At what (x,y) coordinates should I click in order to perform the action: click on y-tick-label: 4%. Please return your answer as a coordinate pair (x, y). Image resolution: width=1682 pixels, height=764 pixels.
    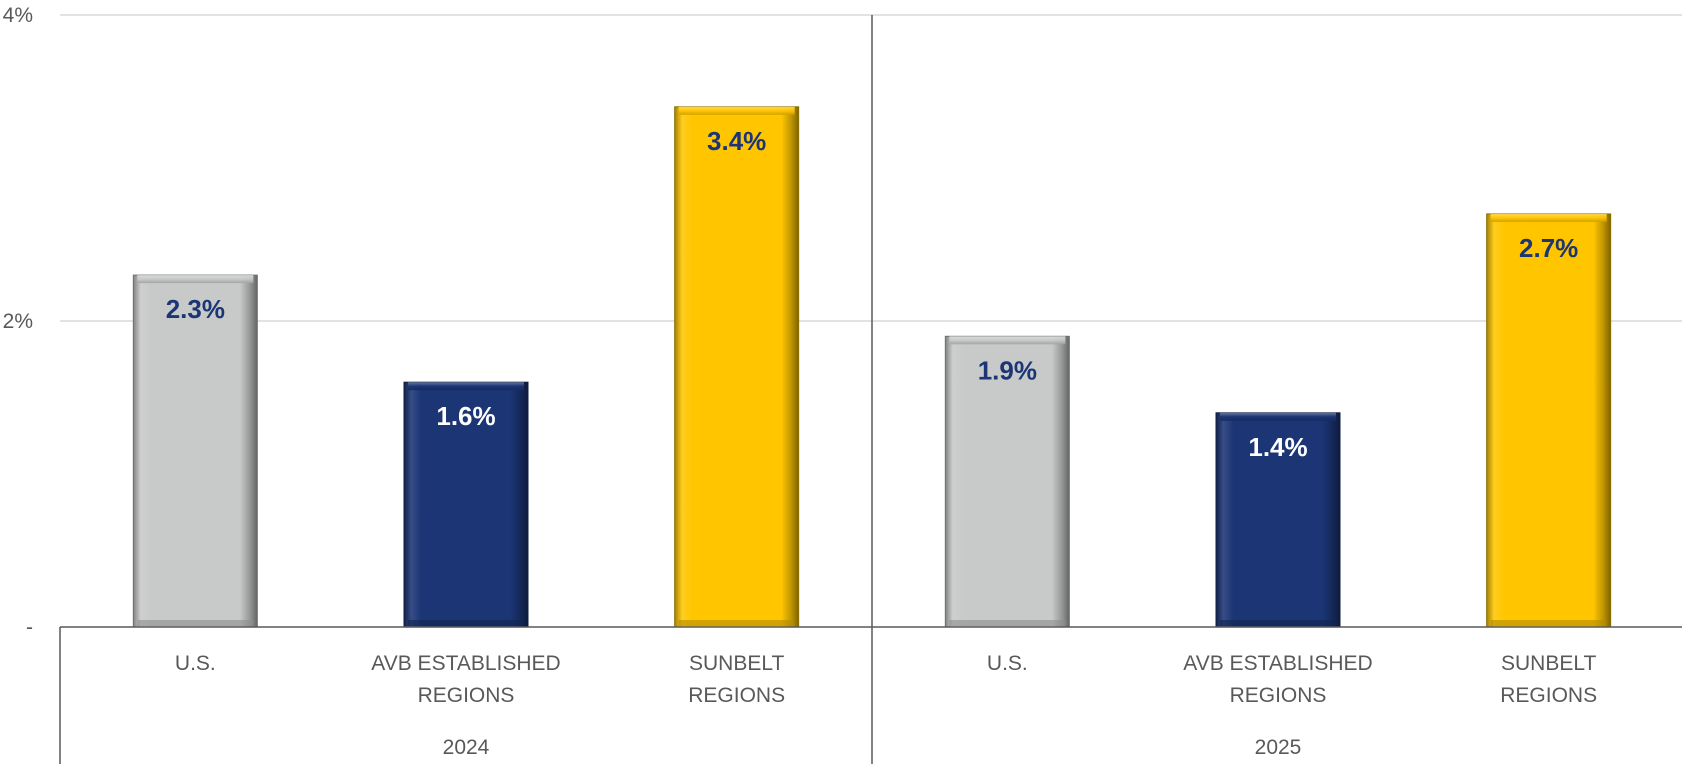
    Looking at the image, I should click on (18, 15).